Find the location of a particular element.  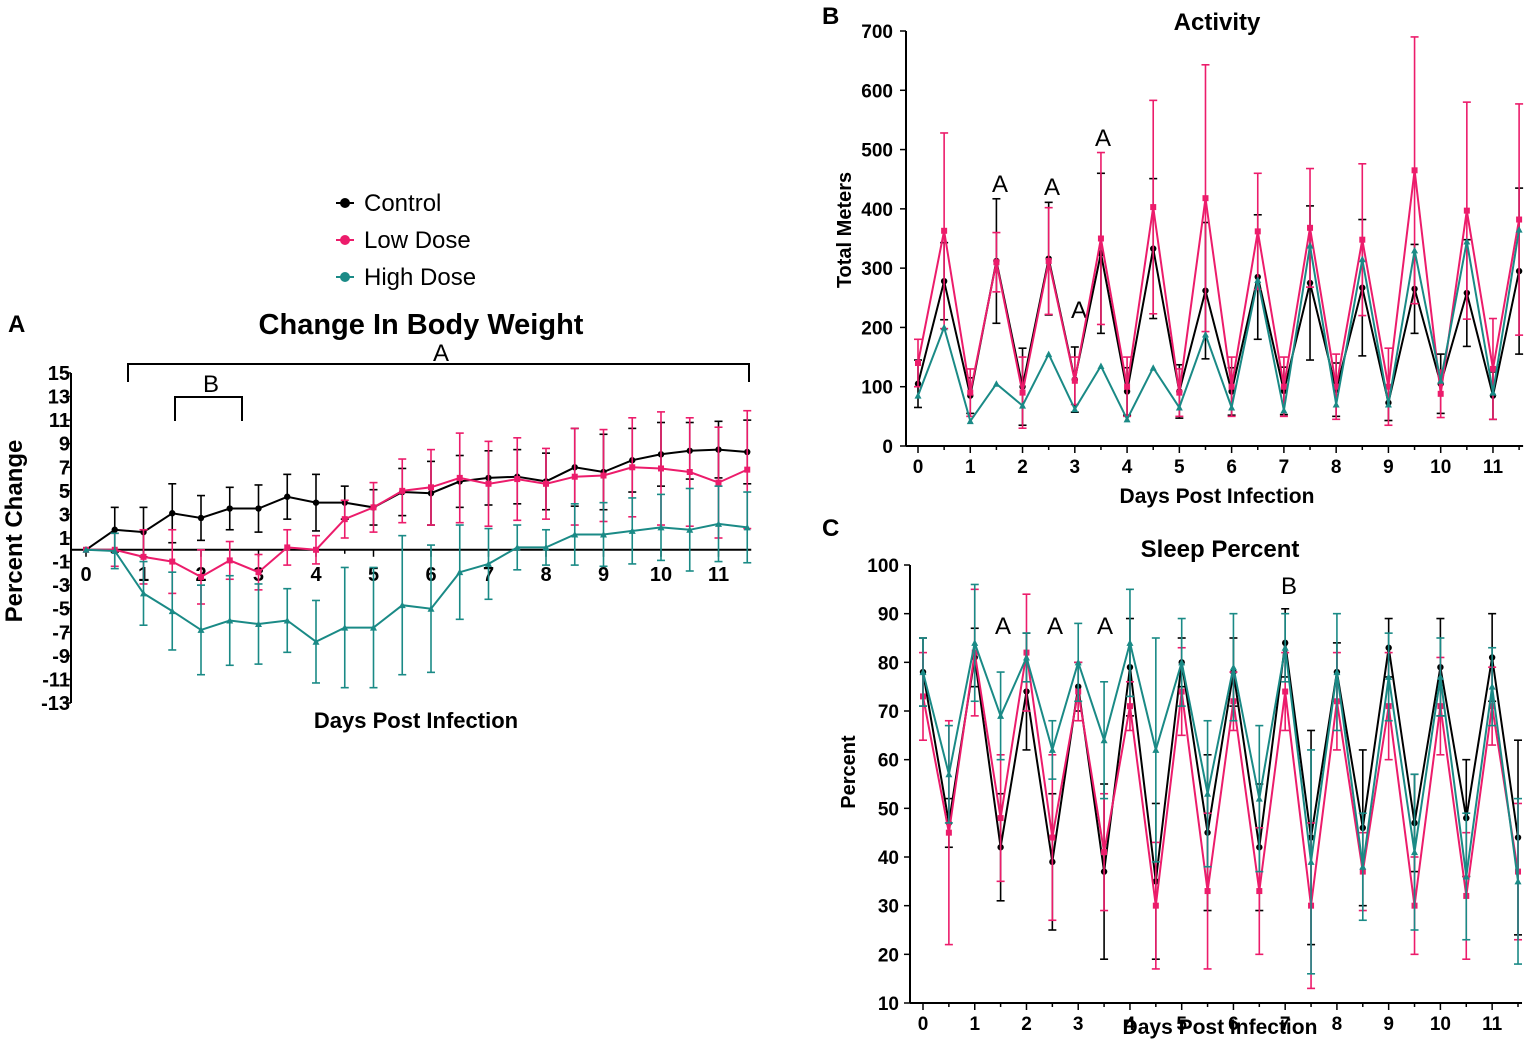

y-tick-label: -7 is located at coordinates (61, 633).